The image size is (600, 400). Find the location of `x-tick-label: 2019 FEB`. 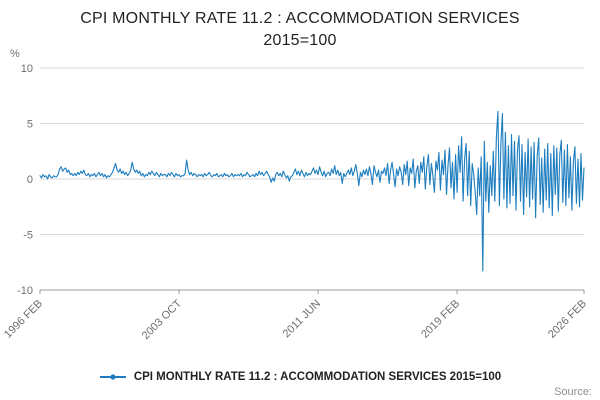

x-tick-label: 2019 FEB is located at coordinates (440, 319).